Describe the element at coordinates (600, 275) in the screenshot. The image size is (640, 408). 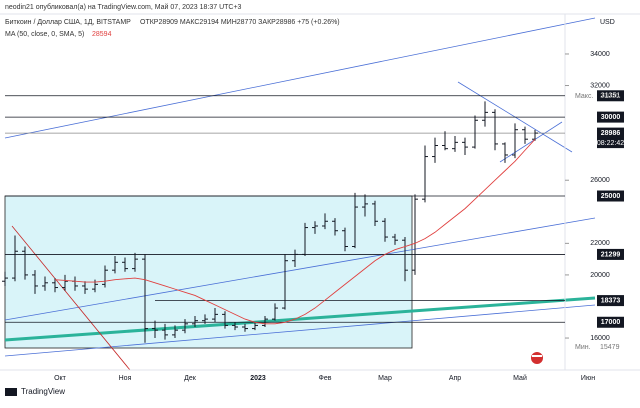
I see `y-tick-label: 20000` at that location.